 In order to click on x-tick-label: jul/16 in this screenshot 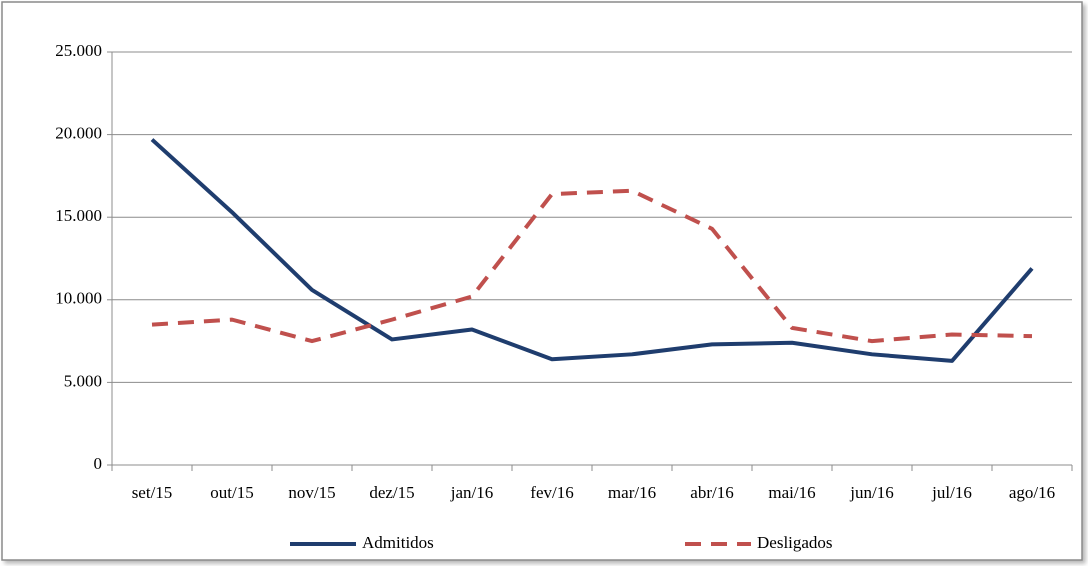, I will do `click(951, 492)`.